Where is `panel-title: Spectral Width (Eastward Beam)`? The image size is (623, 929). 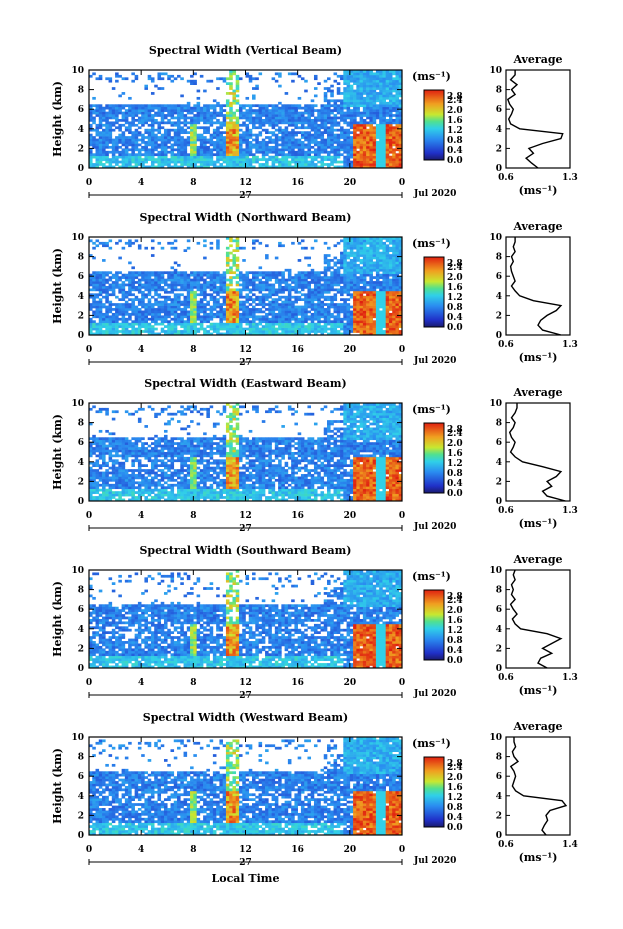 panel-title: Spectral Width (Eastward Beam) is located at coordinates (245, 383).